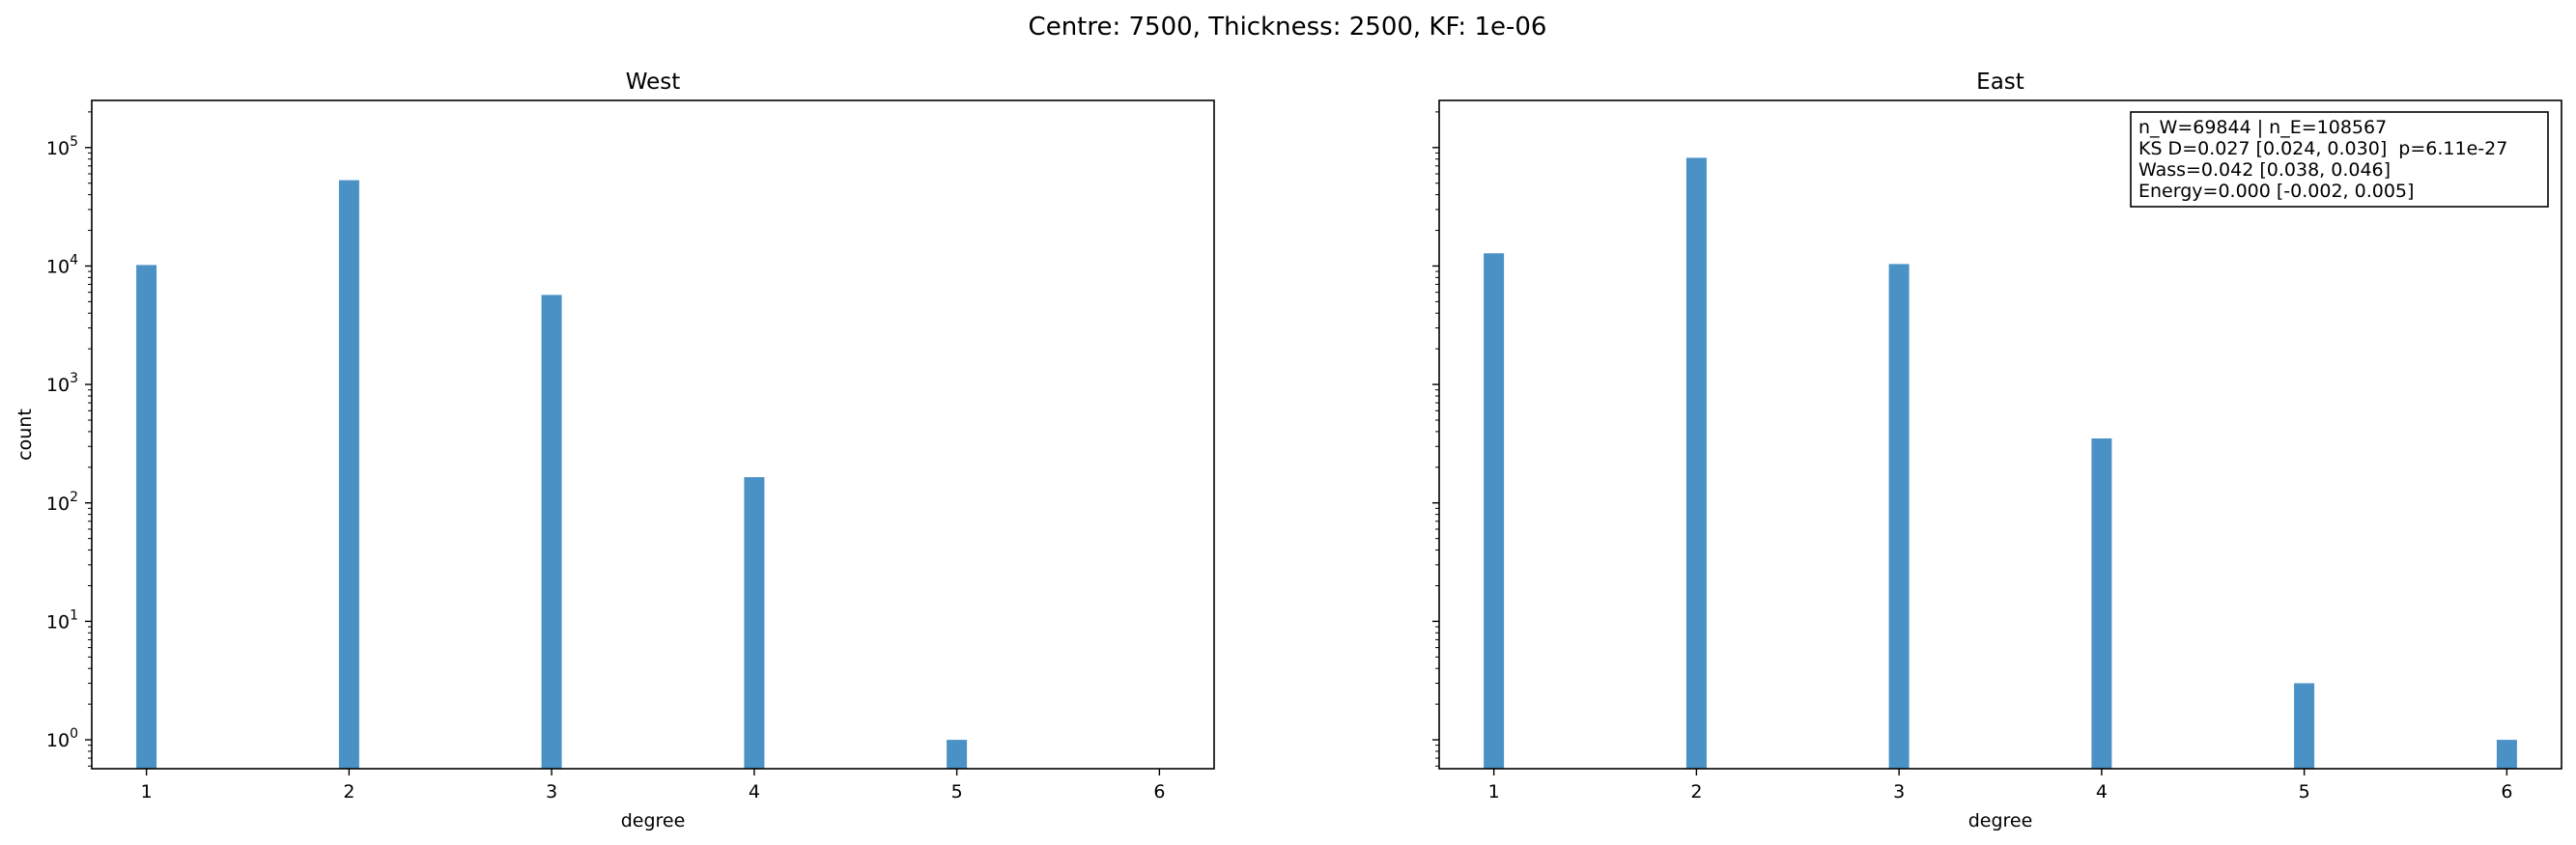 The width and height of the screenshot is (2576, 845). Describe the element at coordinates (2264, 170) in the screenshot. I see `stats-annotation-line: Wass=0.042 [0.038, 0.046]` at that location.